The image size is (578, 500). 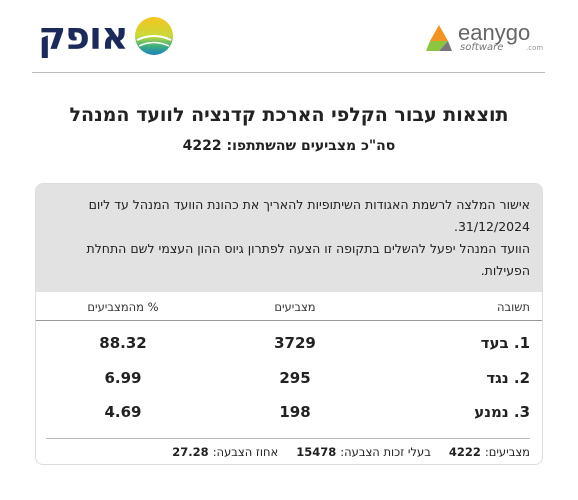 What do you see at coordinates (535, 48) in the screenshot?
I see `partner-domain: .com` at bounding box center [535, 48].